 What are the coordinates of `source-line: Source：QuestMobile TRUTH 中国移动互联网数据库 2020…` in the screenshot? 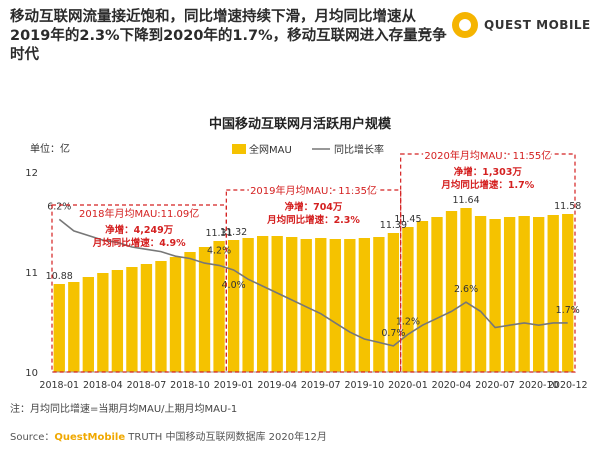 It's located at (168, 435).